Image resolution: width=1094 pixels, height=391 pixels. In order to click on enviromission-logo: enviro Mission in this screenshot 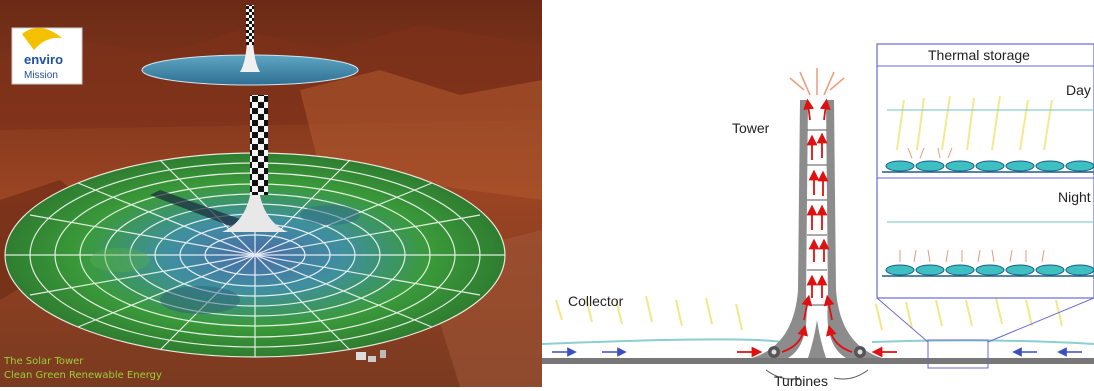, I will do `click(47, 56)`.